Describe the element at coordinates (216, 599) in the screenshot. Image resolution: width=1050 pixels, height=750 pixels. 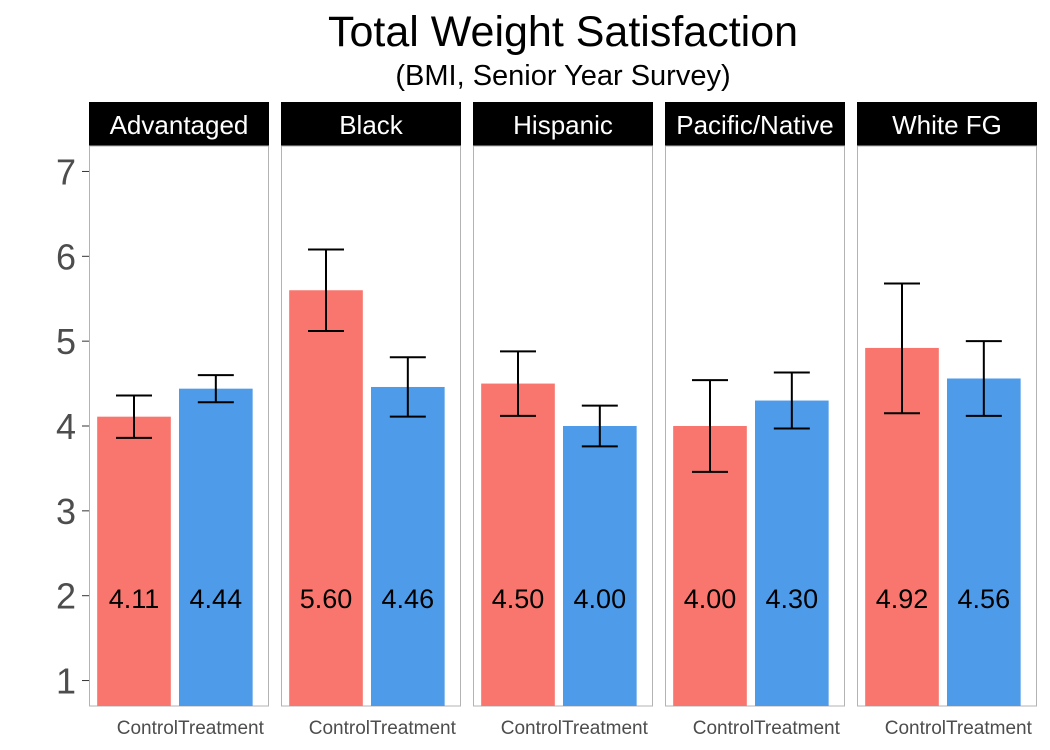
I see `data-label: 4.44` at that location.